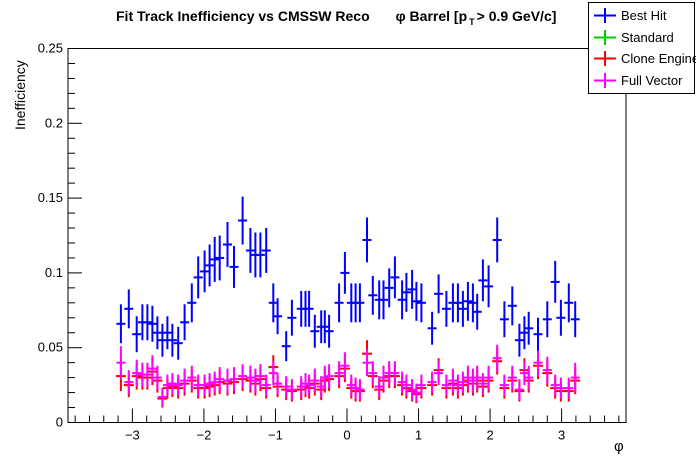  What do you see at coordinates (561, 435) in the screenshot?
I see `x-tick-label: 3` at bounding box center [561, 435].